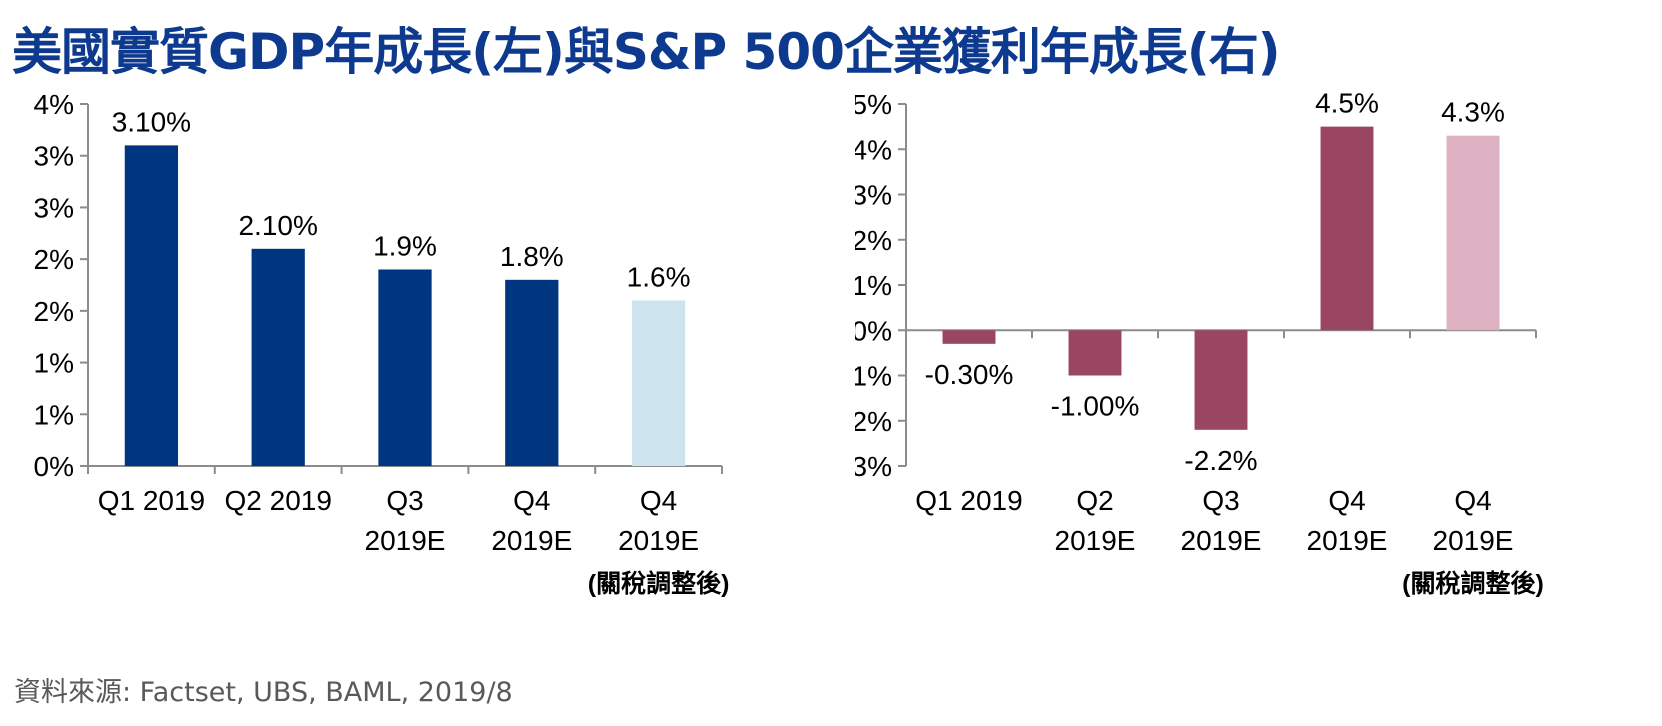 Image resolution: width=1662 pixels, height=726 pixels. Describe the element at coordinates (1473, 112) in the screenshot. I see `data-label: 4.3%` at that location.